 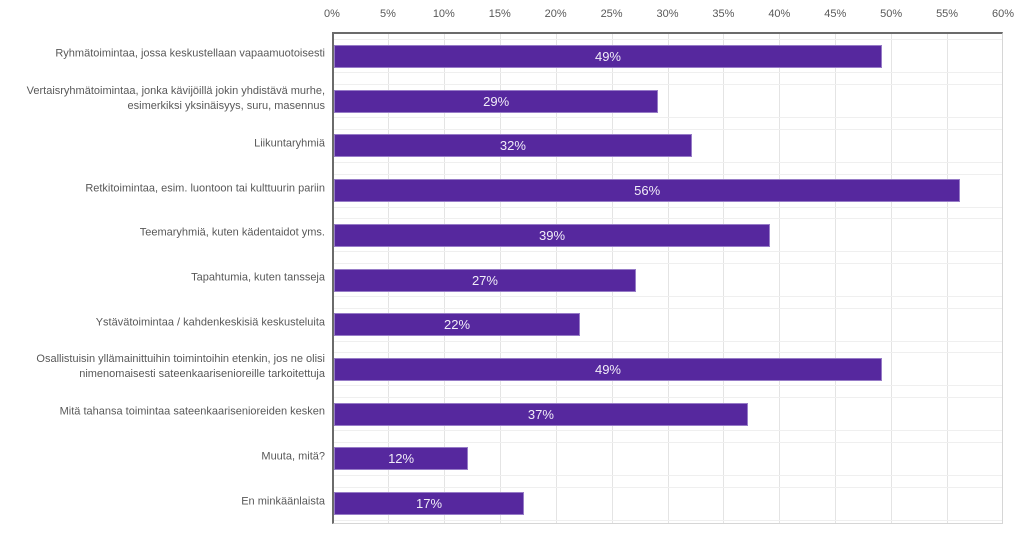 What do you see at coordinates (723, 14) in the screenshot?
I see `x-axis-tick-label: 35%` at bounding box center [723, 14].